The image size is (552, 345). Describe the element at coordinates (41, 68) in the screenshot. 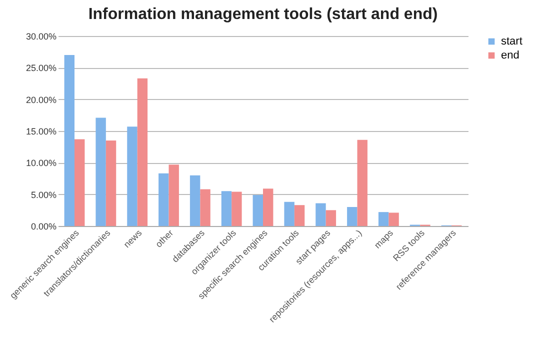

I see `y-tick-label: 25.00%` at that location.